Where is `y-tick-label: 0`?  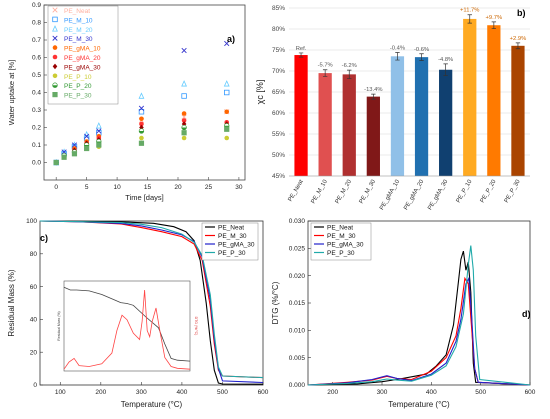 y-tick-label: 0 is located at coordinates (35, 385).